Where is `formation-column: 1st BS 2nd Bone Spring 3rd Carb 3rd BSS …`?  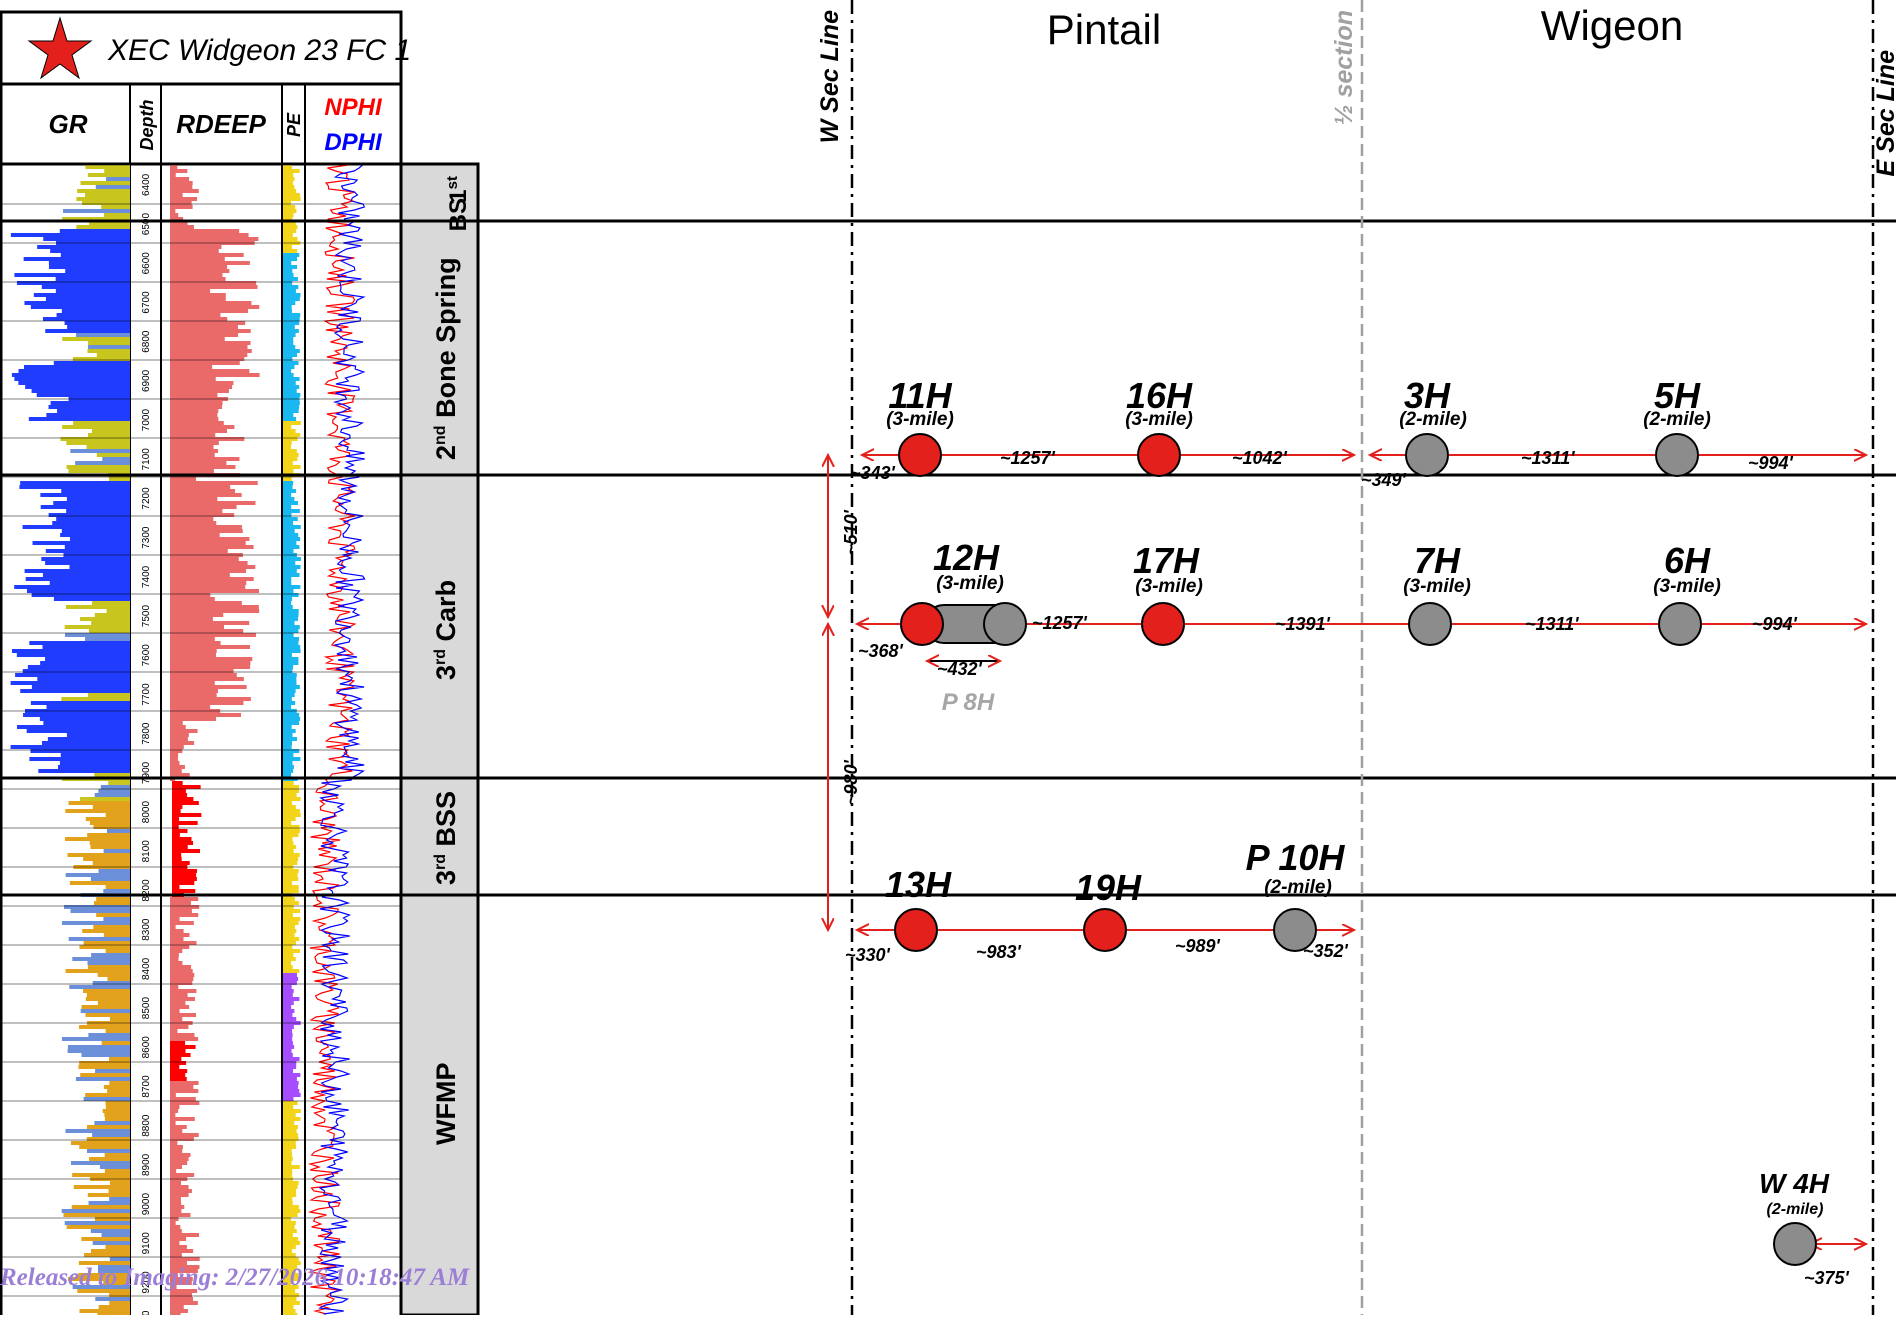
formation-column: 1st BS 2nd Bone Spring 3rd Carb 3rd BSS … is located at coordinates (439, 739).